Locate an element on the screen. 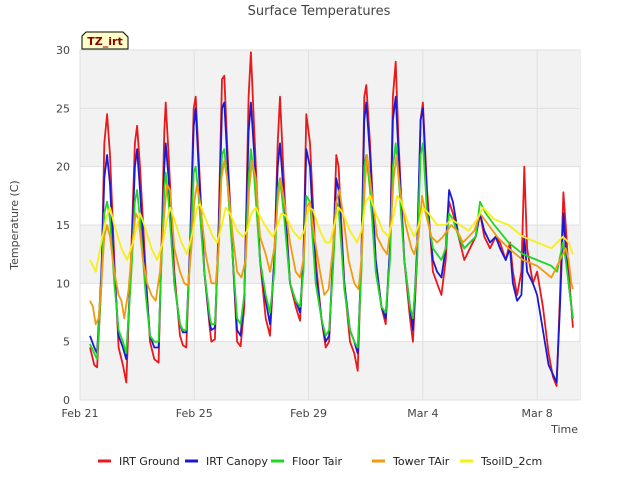  legend-item-tower-tair: Tower TAir is located at coordinates (411, 461).